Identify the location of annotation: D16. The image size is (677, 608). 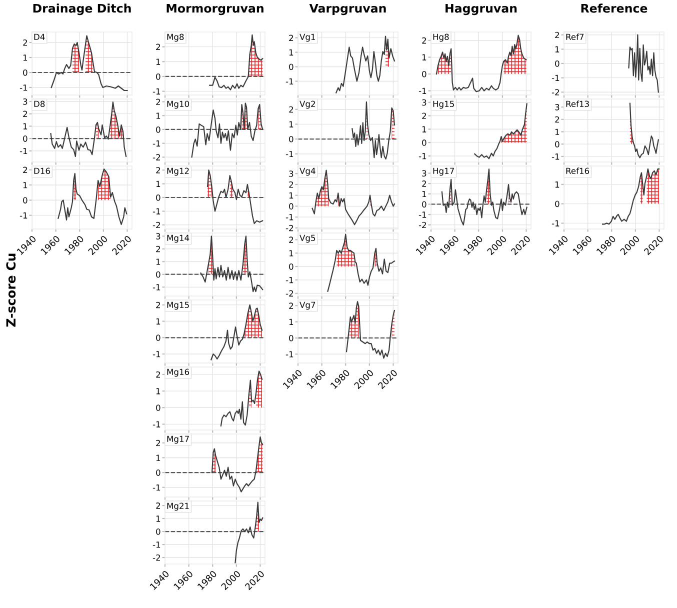
(42, 171).